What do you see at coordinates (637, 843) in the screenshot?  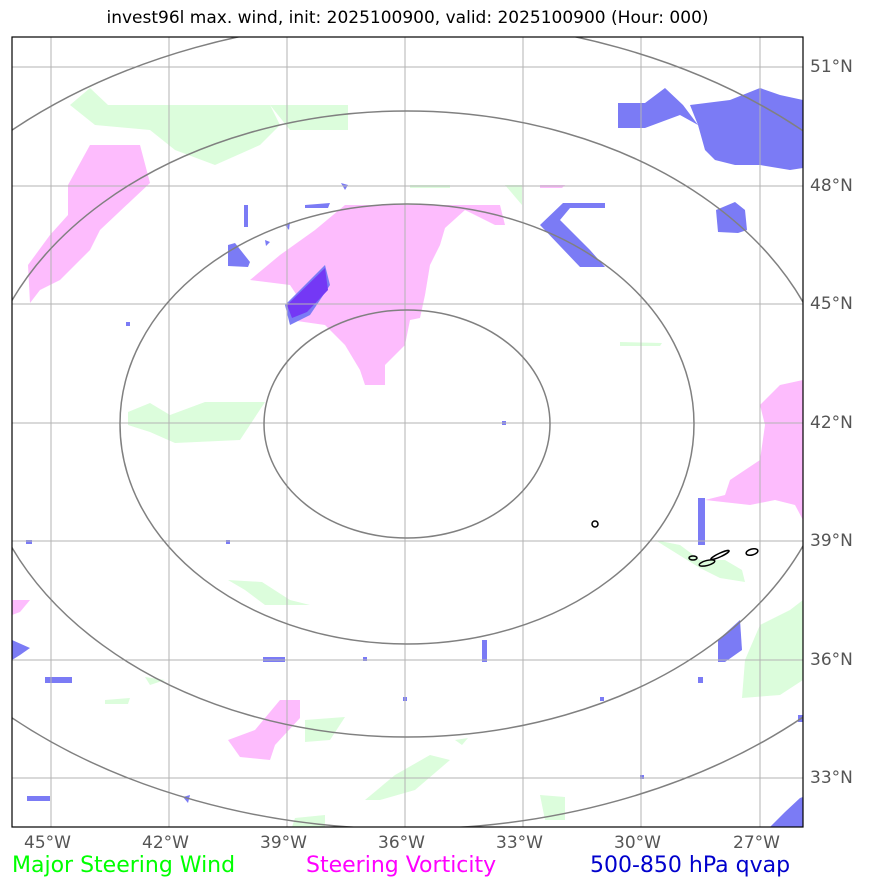 I see `lon-tick-label: 30°W` at bounding box center [637, 843].